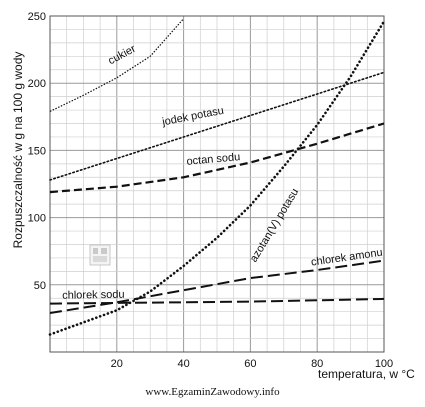  What do you see at coordinates (217, 301) in the screenshot?
I see `series-line-chlorek-sodu` at bounding box center [217, 301].